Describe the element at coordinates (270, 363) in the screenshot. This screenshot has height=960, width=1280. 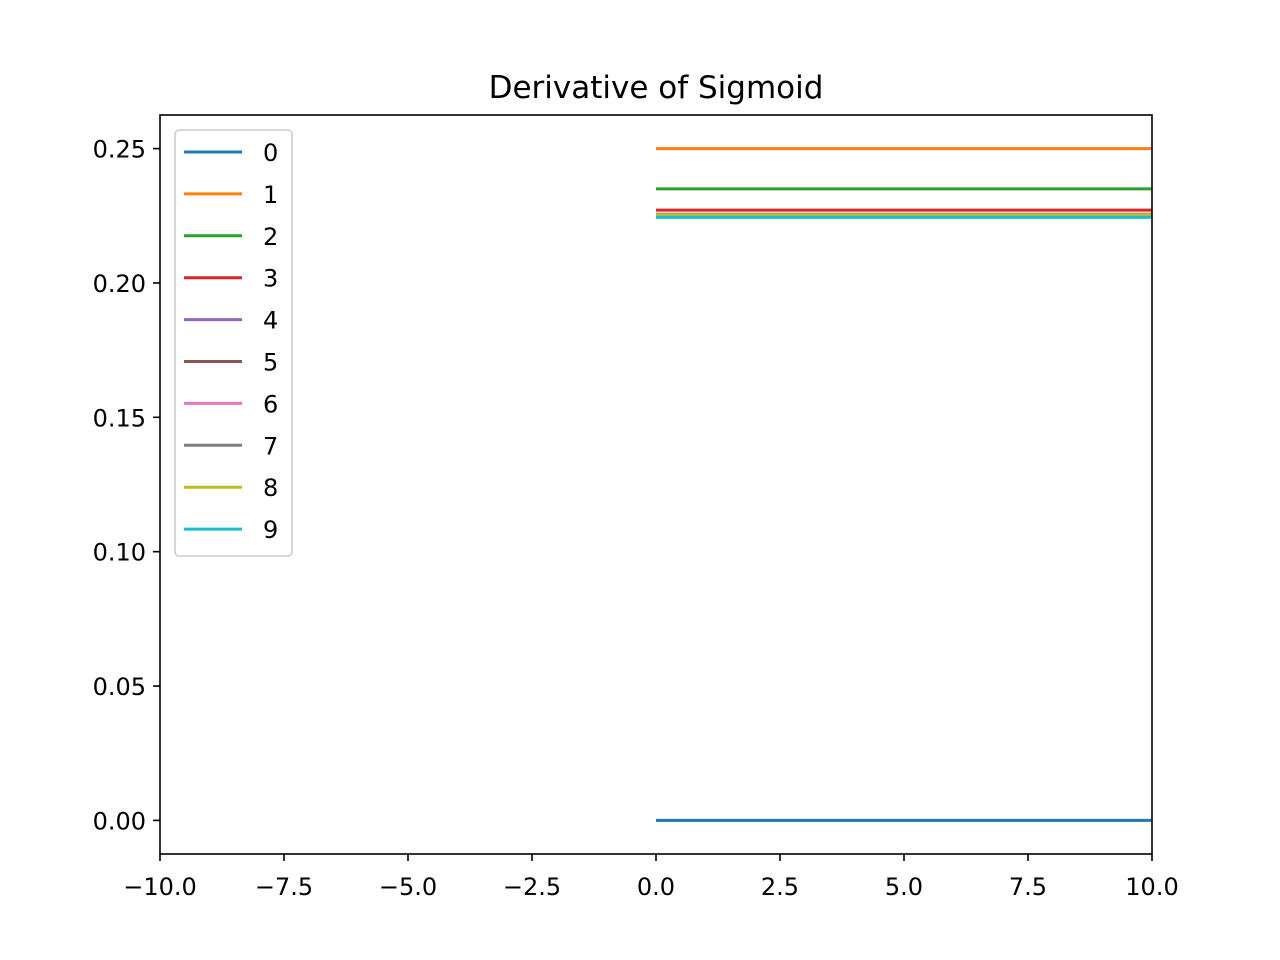
I see `legend-label-5: 5` at that location.